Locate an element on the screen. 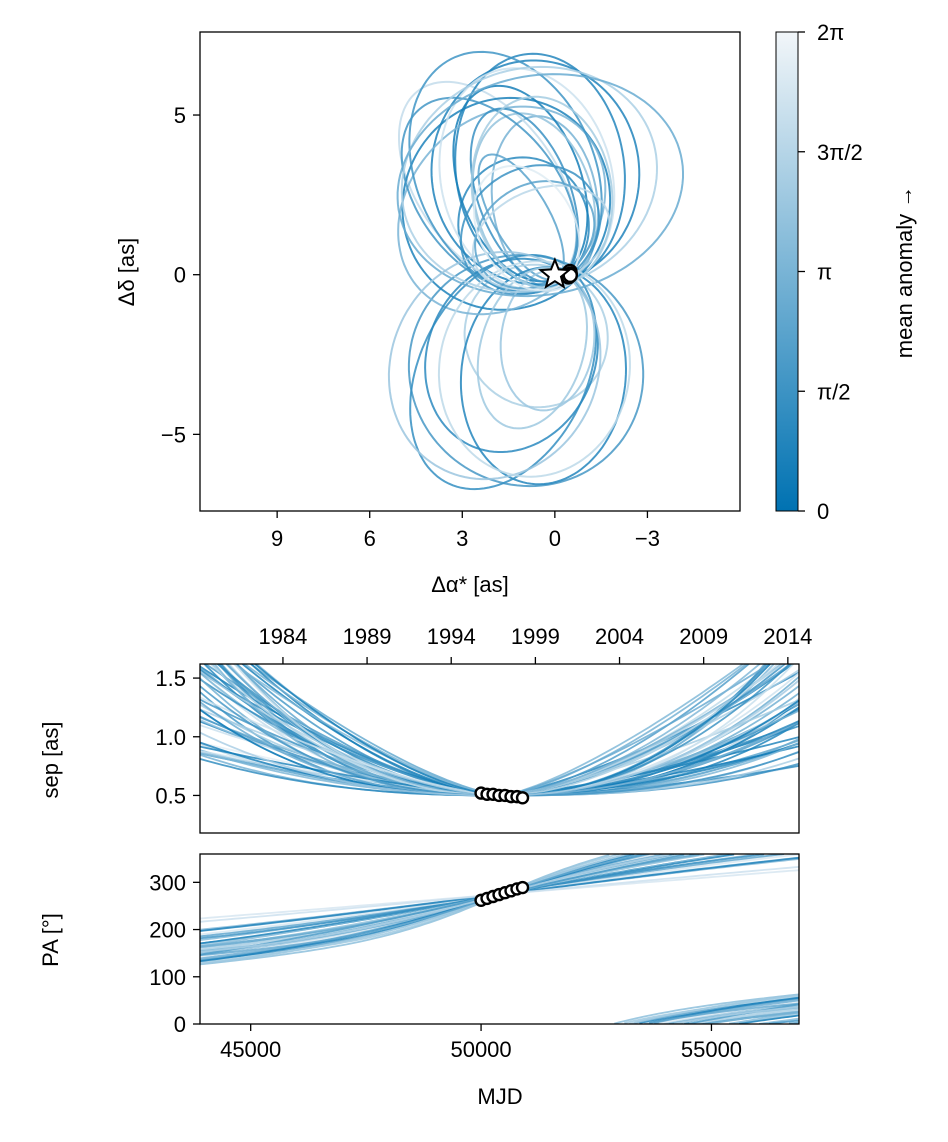  x-tick-label: 6 is located at coordinates (370, 538).